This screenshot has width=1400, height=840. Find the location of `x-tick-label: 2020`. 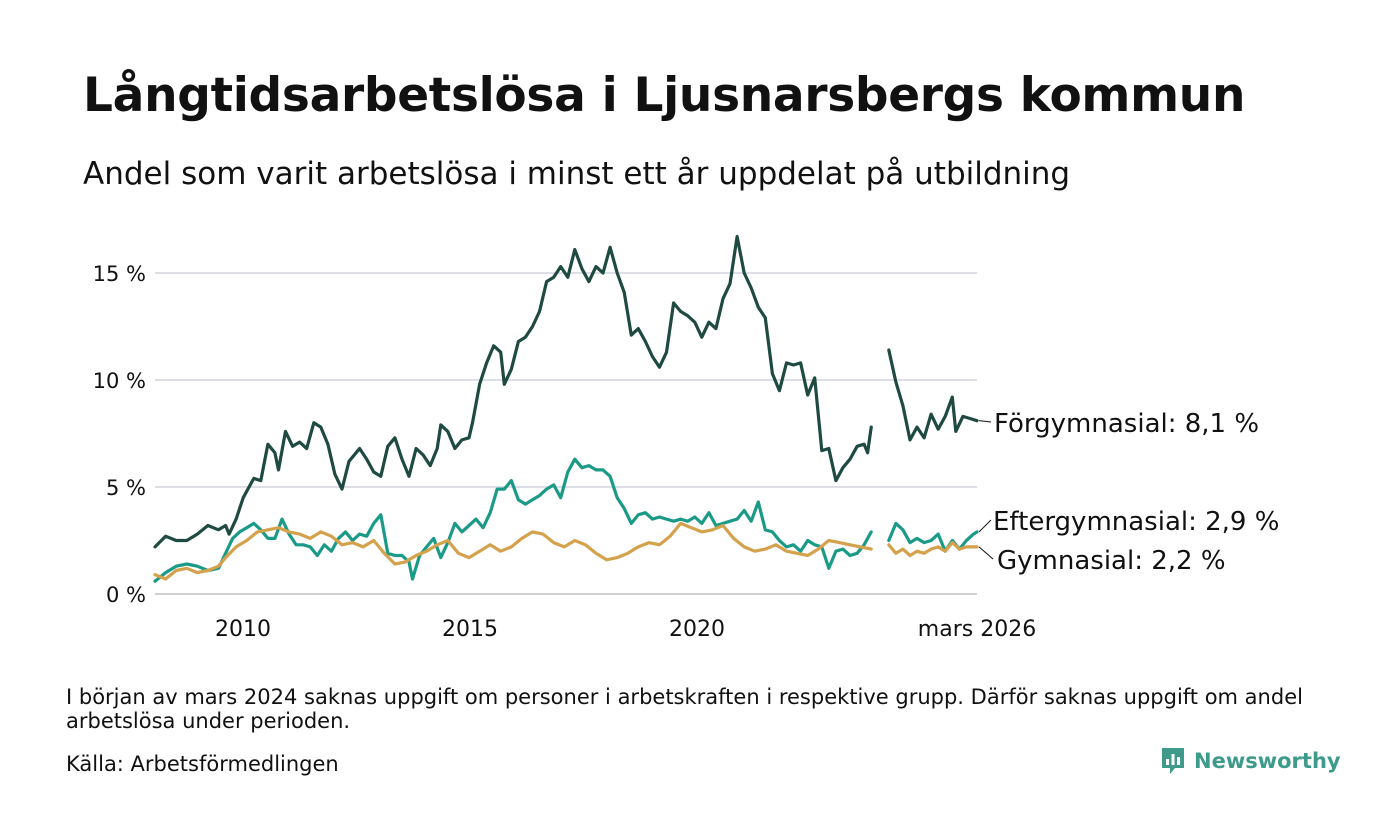

x-tick-label: 2020 is located at coordinates (697, 629).